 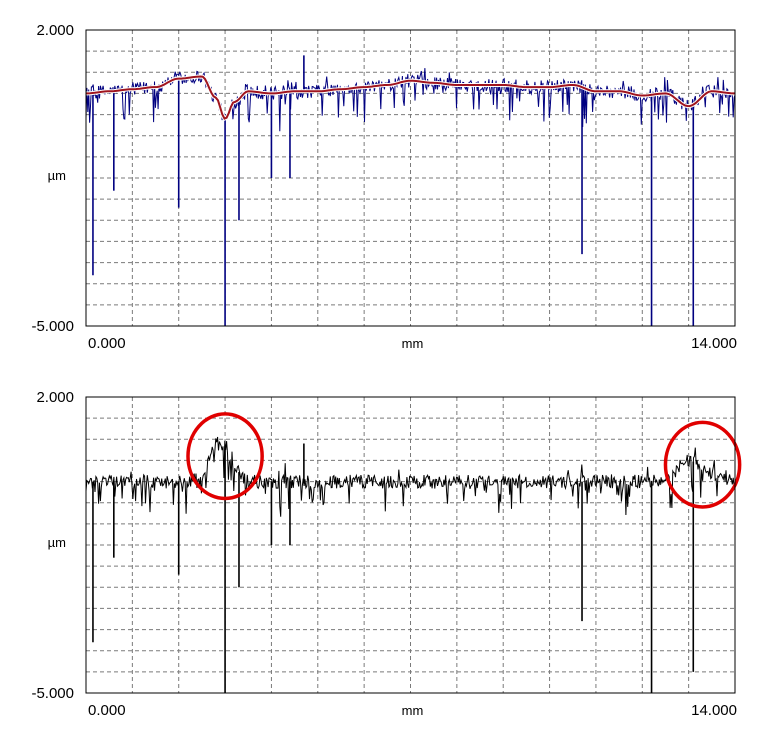 What do you see at coordinates (55, 397) in the screenshot?
I see `bottom-y-max-label: 2.000` at bounding box center [55, 397].